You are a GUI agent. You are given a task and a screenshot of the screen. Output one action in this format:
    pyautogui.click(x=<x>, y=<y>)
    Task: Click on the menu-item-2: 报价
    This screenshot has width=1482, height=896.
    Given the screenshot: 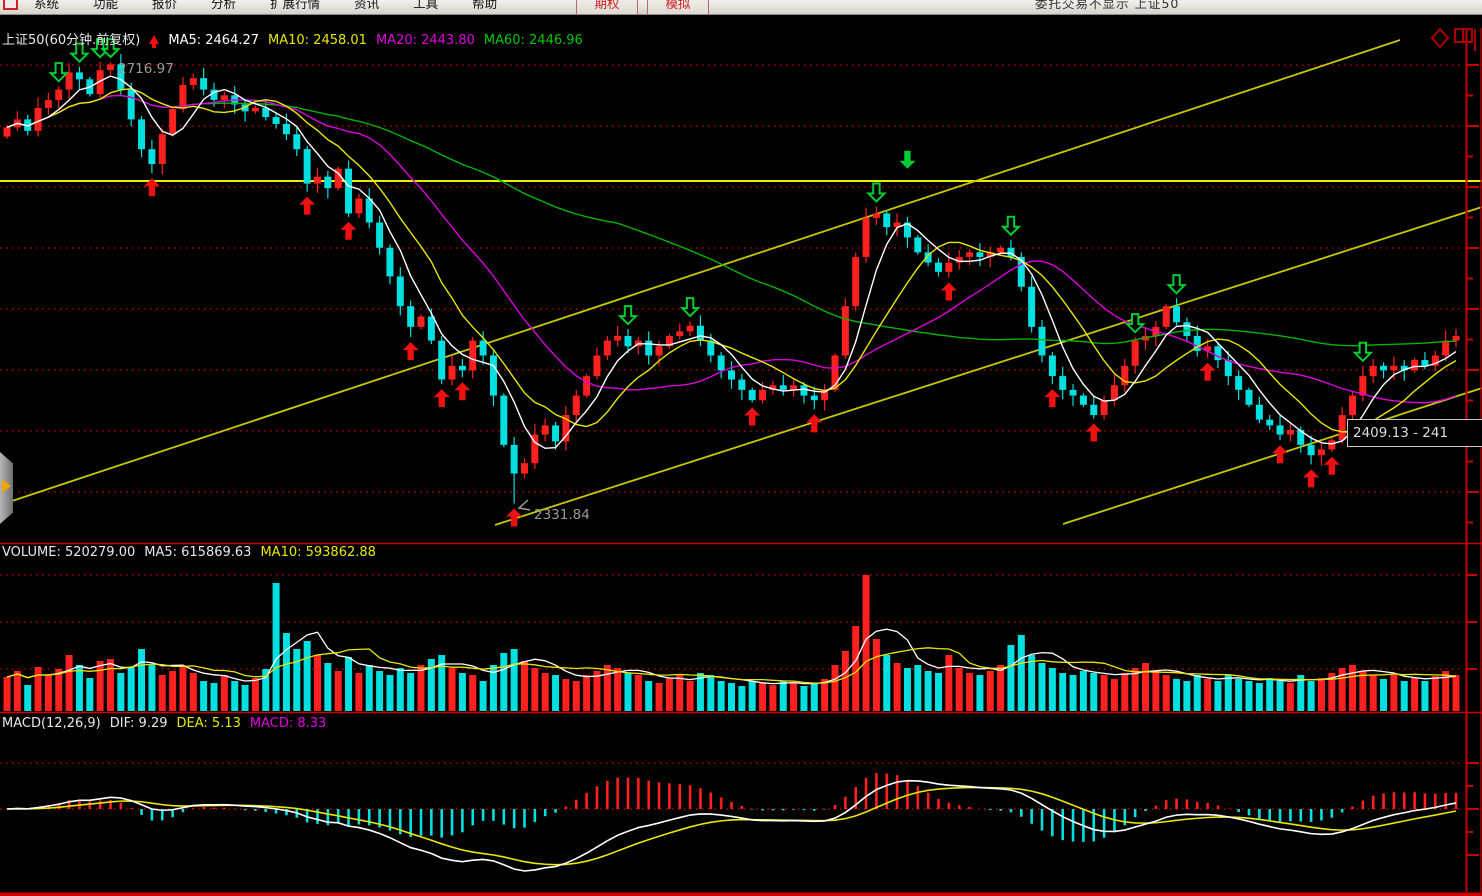 What is the action you would take?
    pyautogui.click(x=165, y=5)
    